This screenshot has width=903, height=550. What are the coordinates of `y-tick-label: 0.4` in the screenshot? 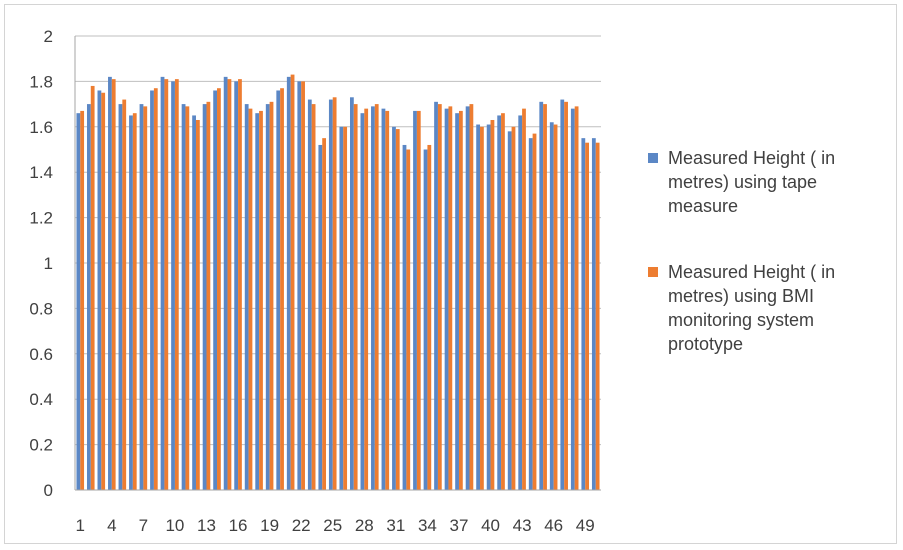 It's located at (41, 399).